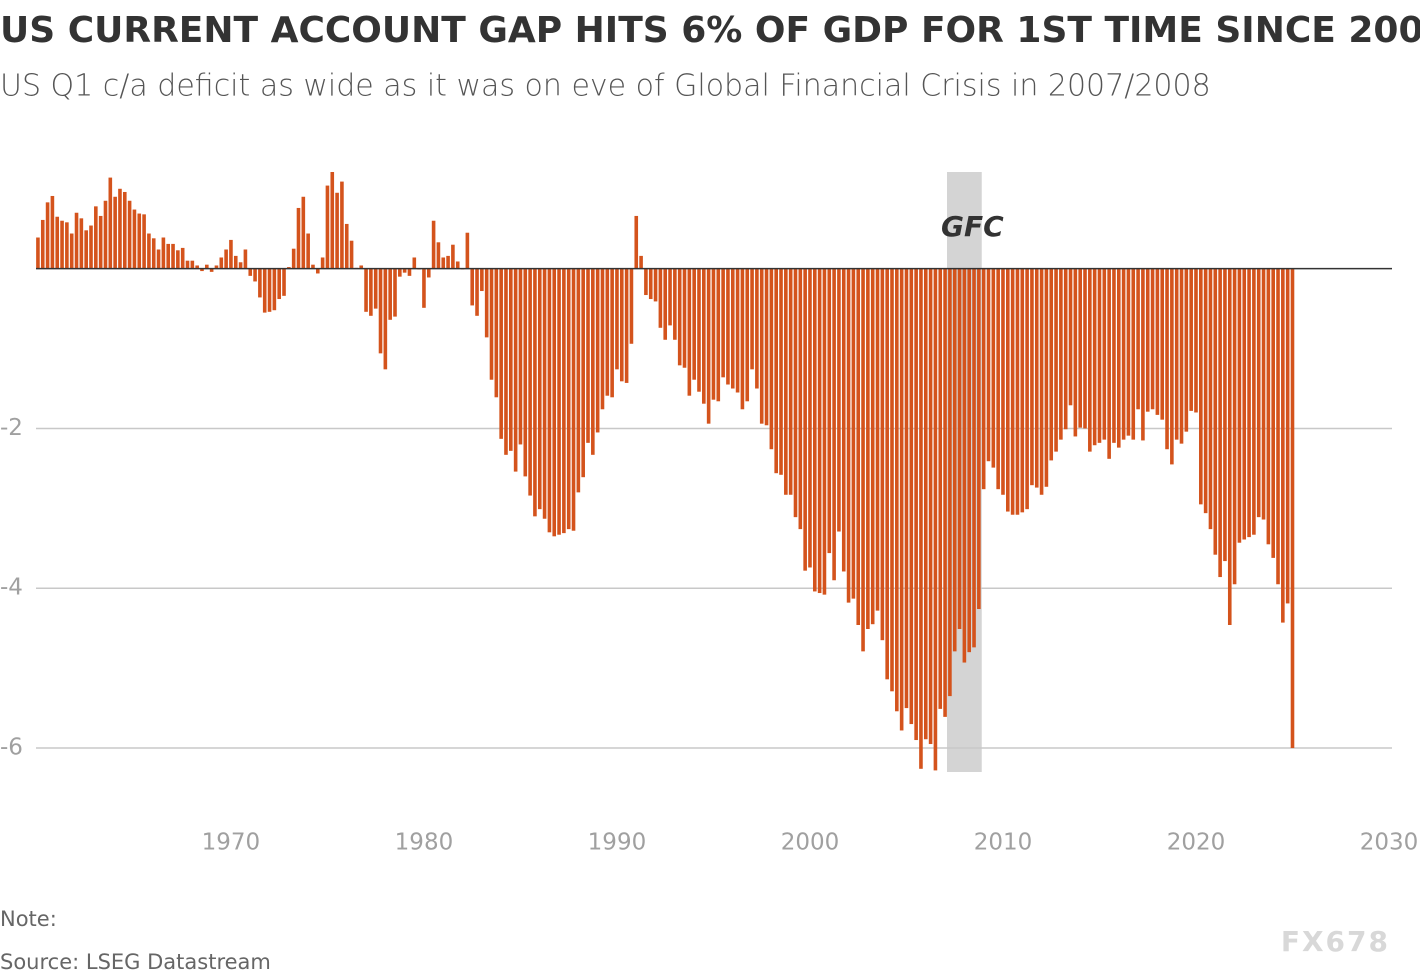 This screenshot has height=978, width=1420. I want to click on y-tick-label: -2, so click(11, 428).